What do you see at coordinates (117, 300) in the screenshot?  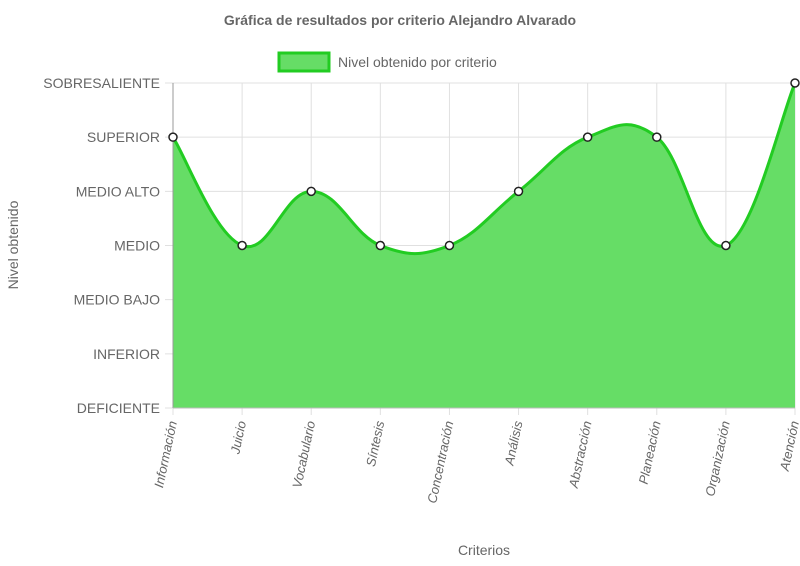 I see `y-tick-label: MEDIO BAJO` at bounding box center [117, 300].